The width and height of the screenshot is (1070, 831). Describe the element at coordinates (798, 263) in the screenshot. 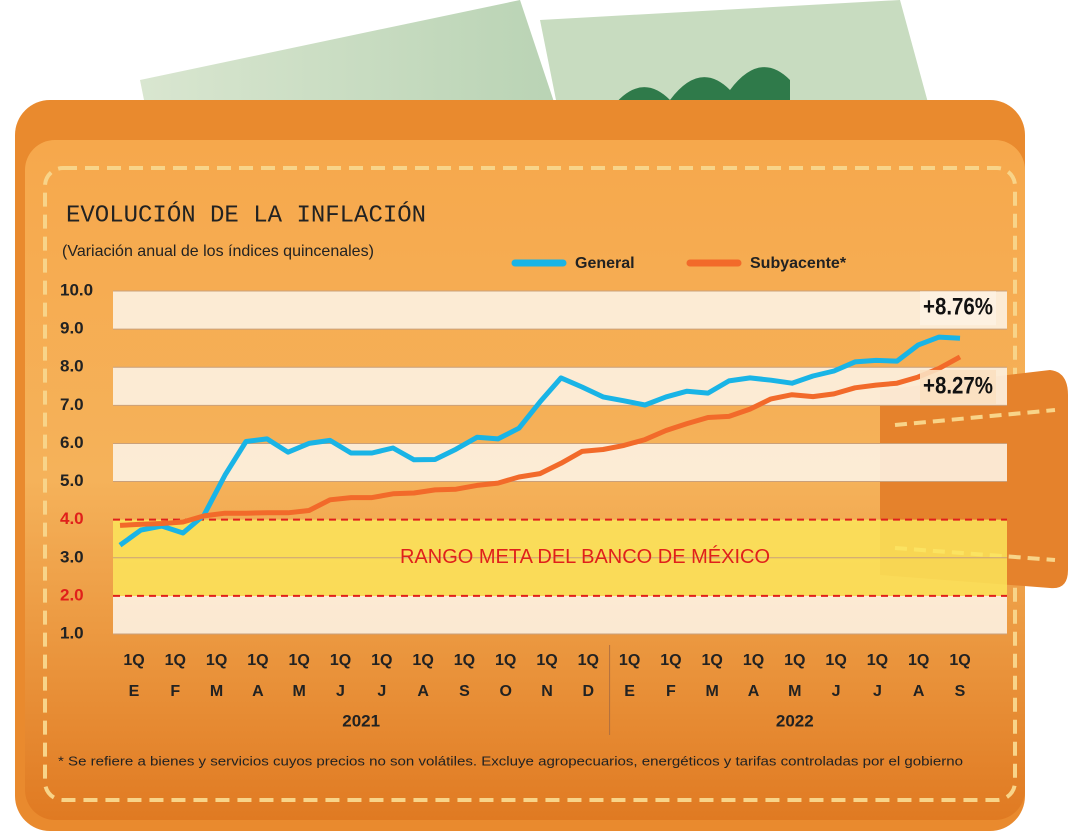

I see `legend-label: Subyacente*` at that location.